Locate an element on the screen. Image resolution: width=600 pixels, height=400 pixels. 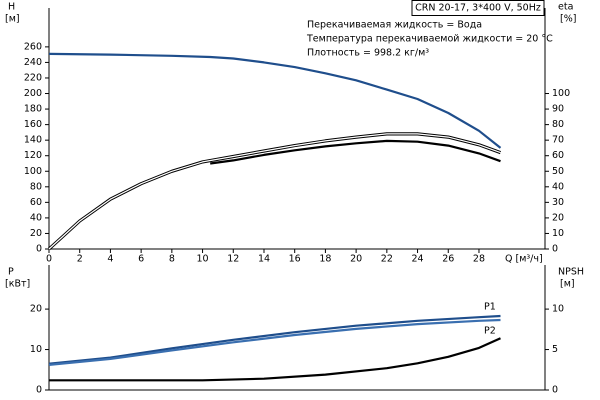
y2-tick-label: 30 is located at coordinates (558, 202).